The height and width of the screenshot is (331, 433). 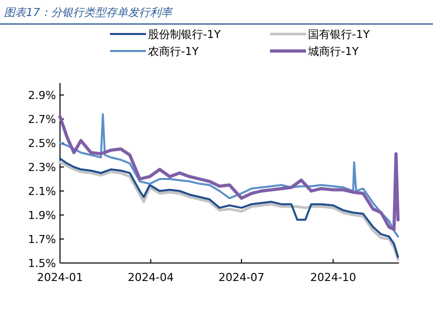 I want to click on y-tick-label: 2.7%, so click(x=42, y=119).